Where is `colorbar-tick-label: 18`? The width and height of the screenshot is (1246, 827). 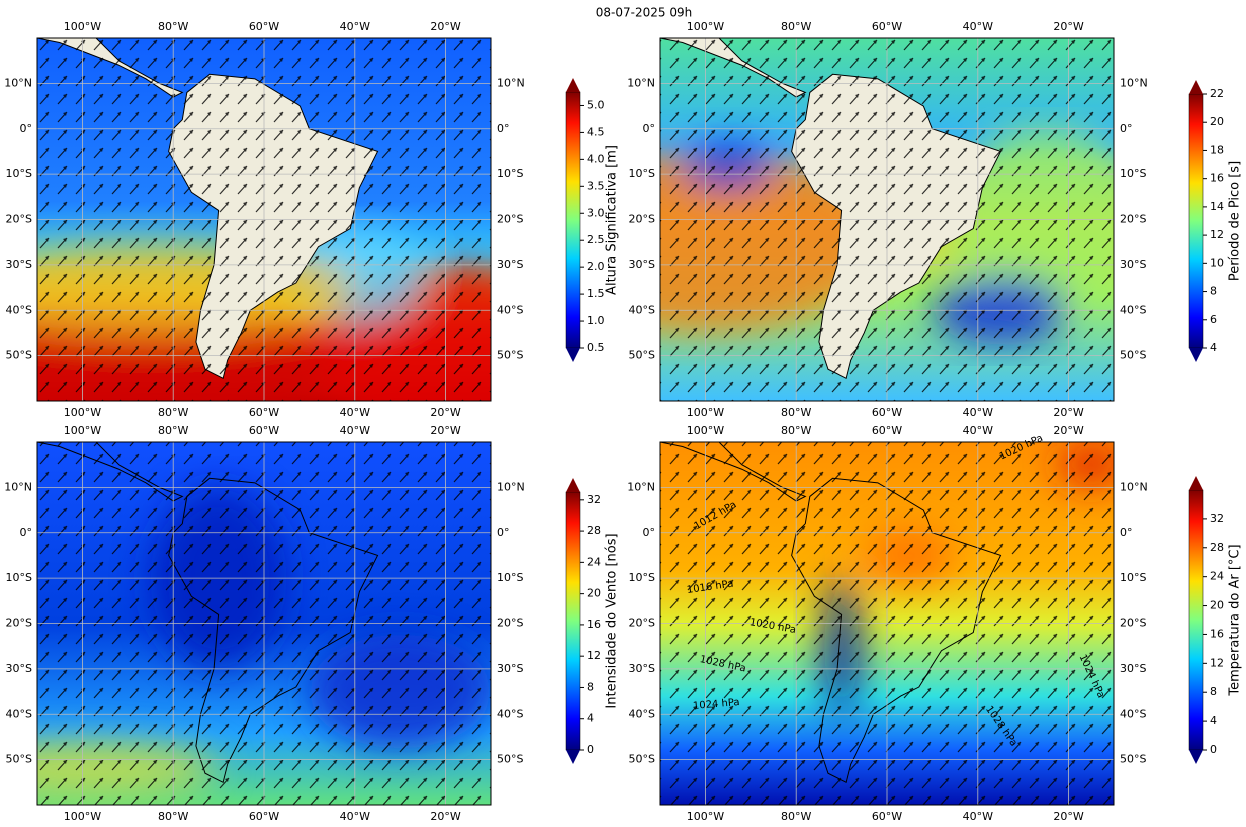
colorbar-tick-label: 18 is located at coordinates (1217, 149).